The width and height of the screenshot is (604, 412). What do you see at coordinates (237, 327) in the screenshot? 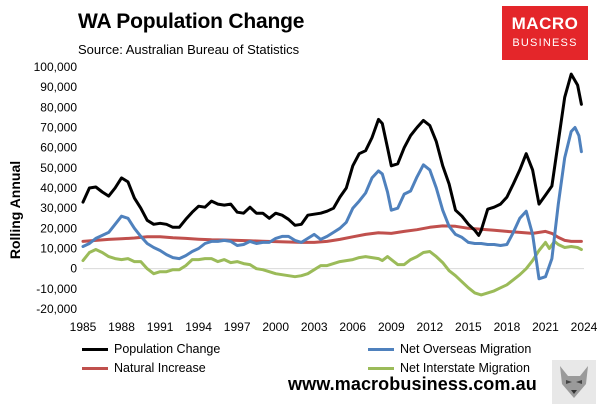
I see `x-tick-label: 1997` at bounding box center [237, 327].